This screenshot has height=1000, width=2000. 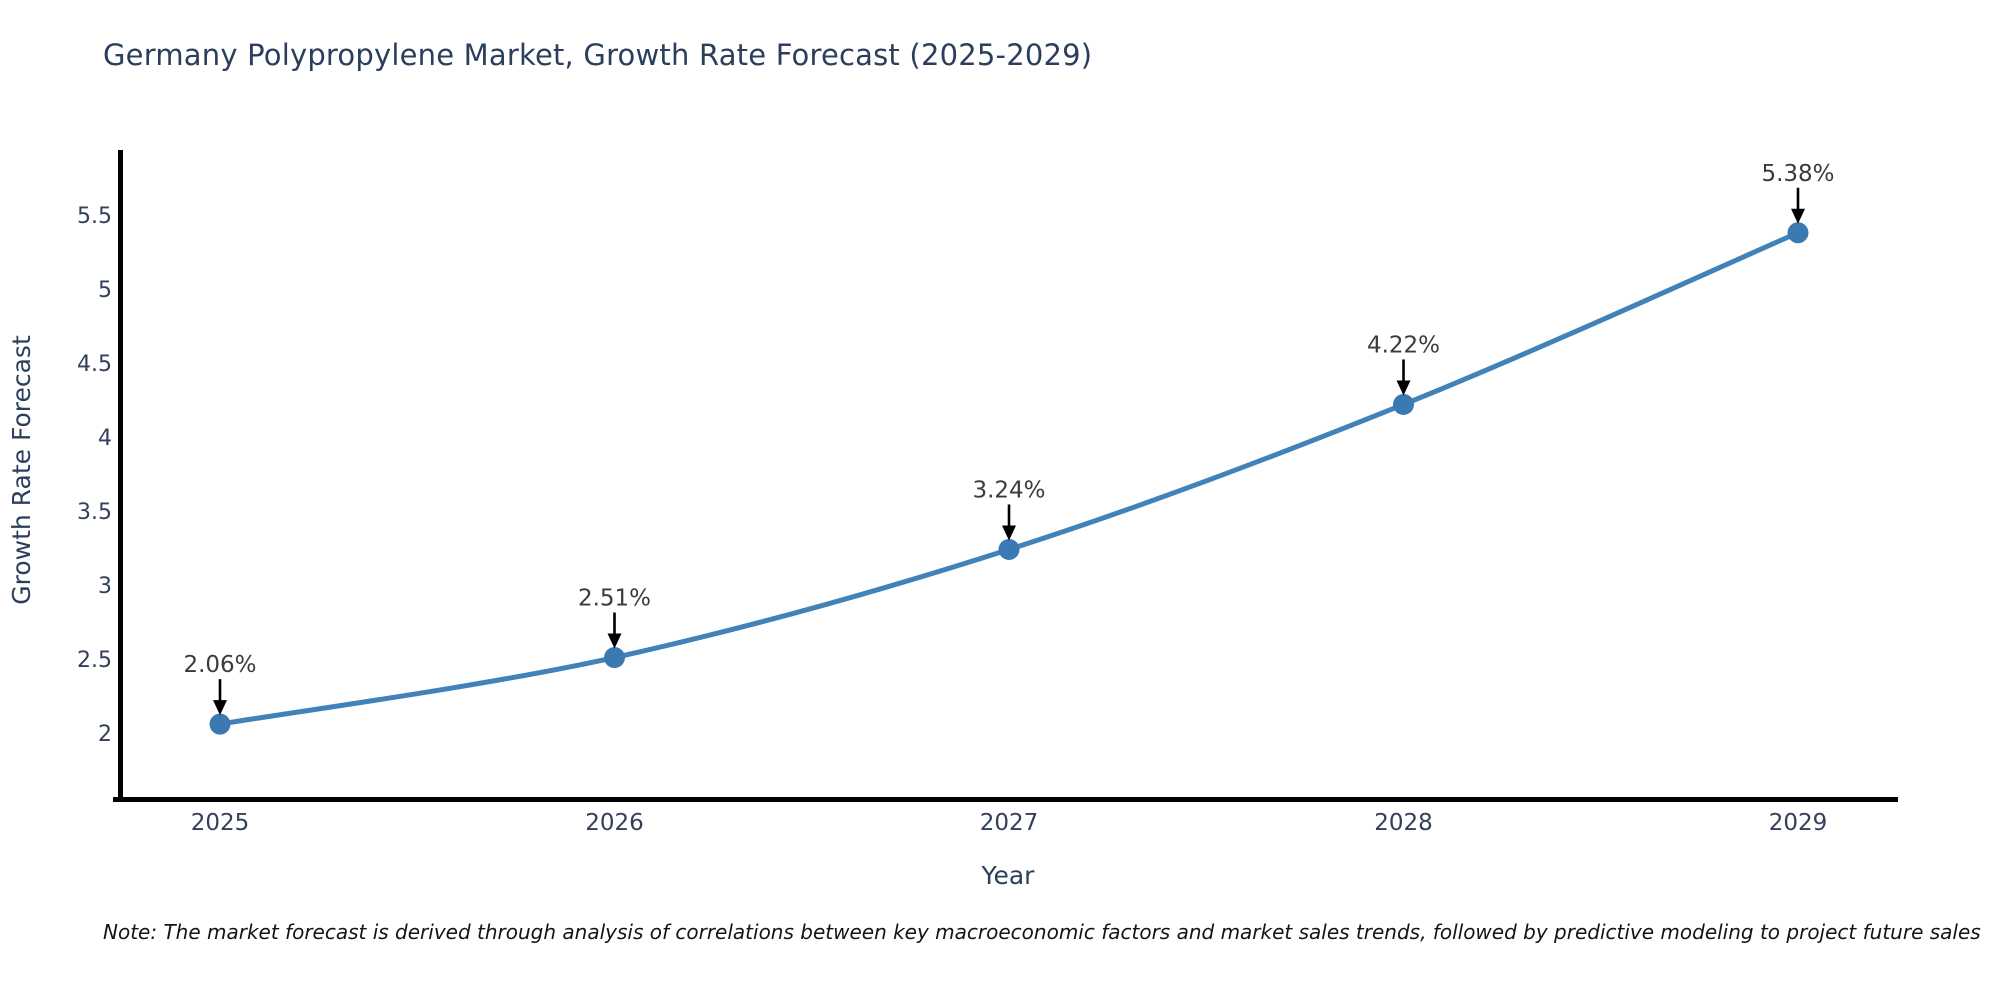 What do you see at coordinates (1798, 823) in the screenshot?
I see `x-tick-label: 2029` at bounding box center [1798, 823].